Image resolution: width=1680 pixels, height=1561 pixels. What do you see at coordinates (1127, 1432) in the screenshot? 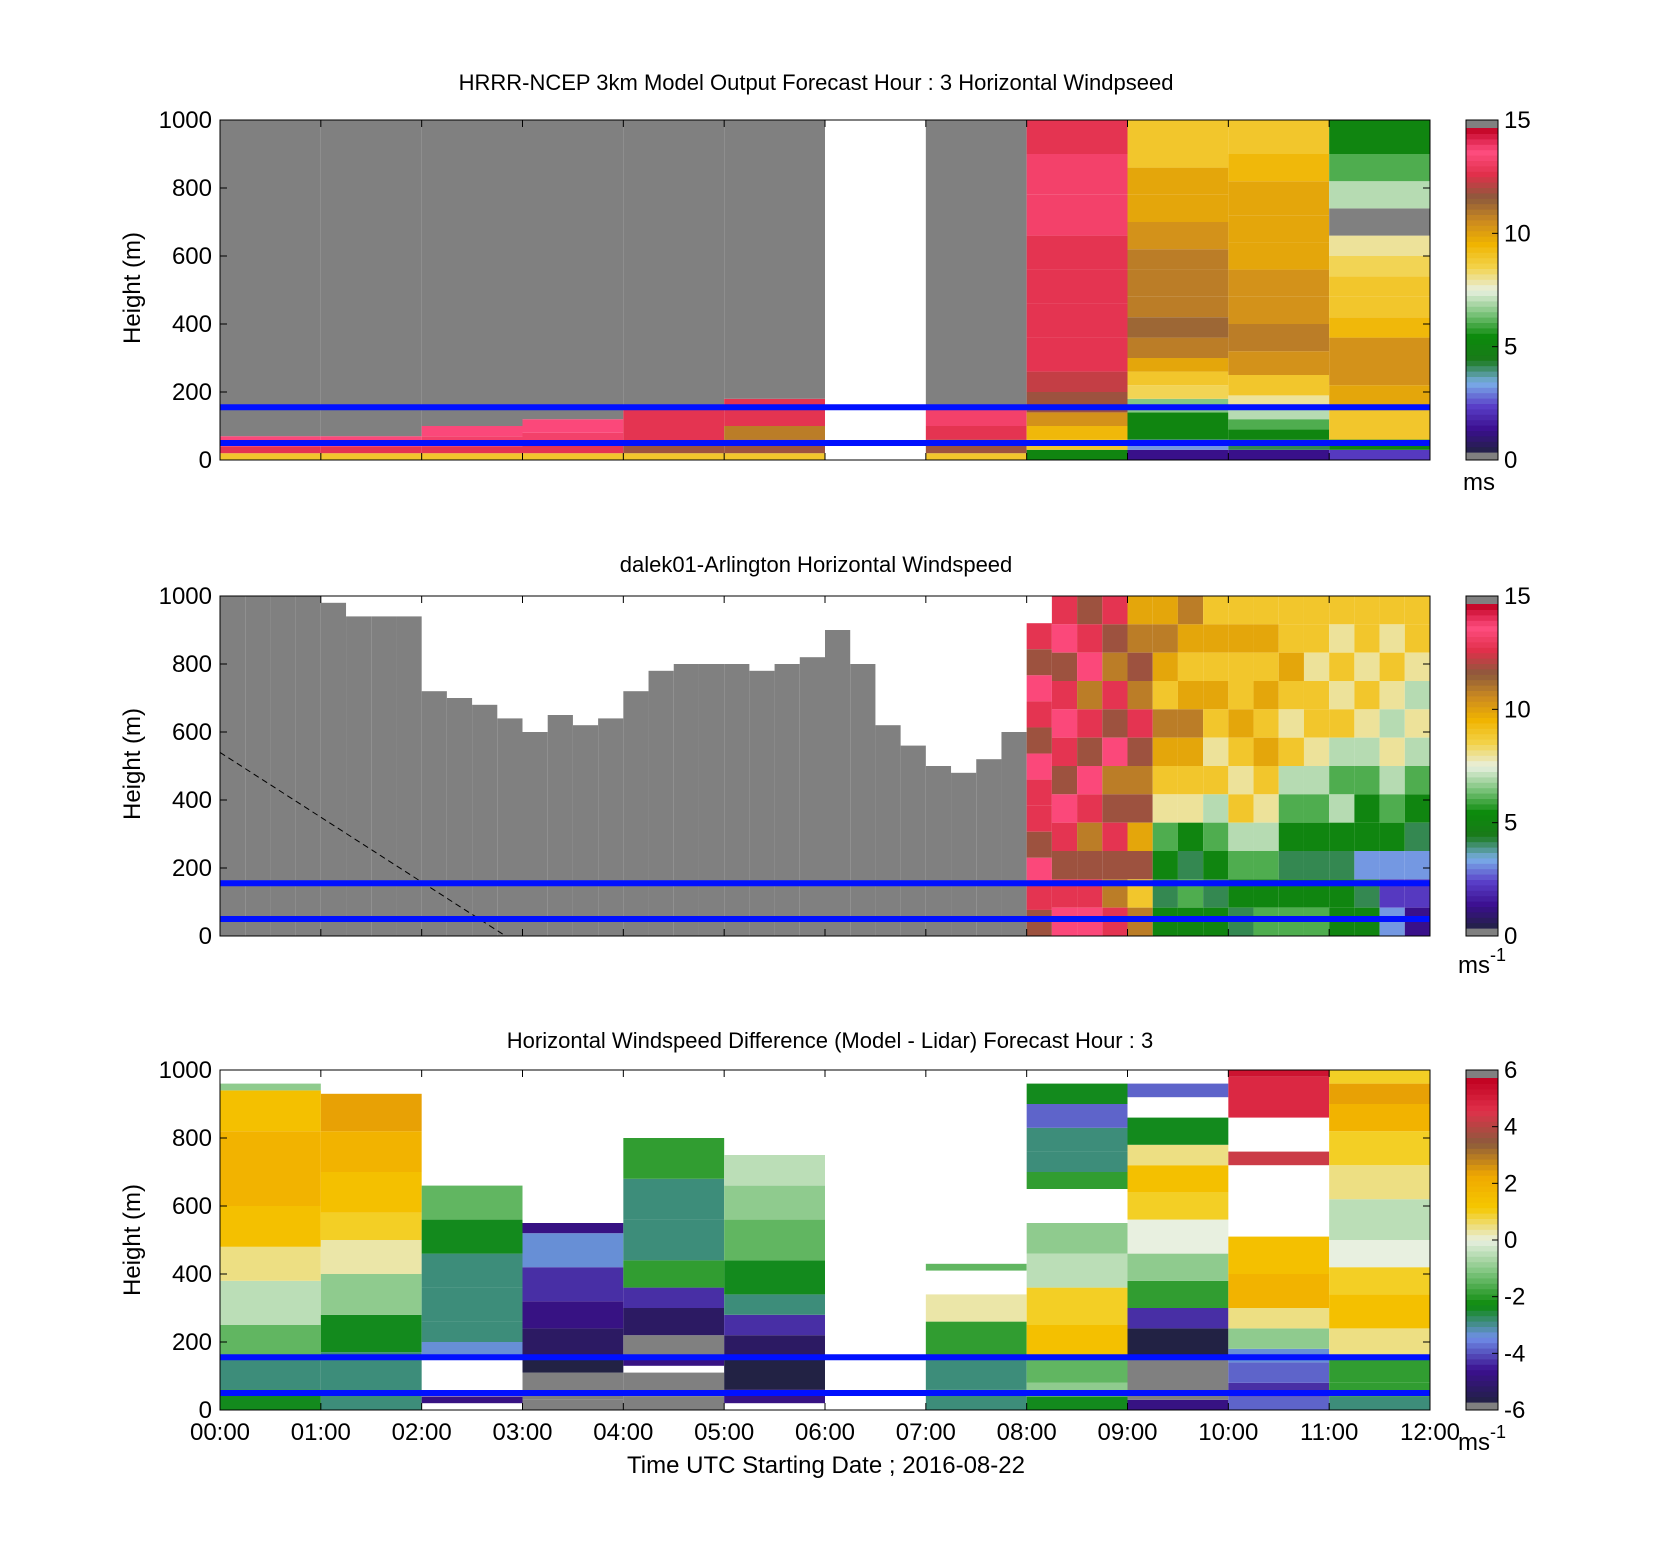
I see `x-tick-label: 09:00` at bounding box center [1127, 1432].